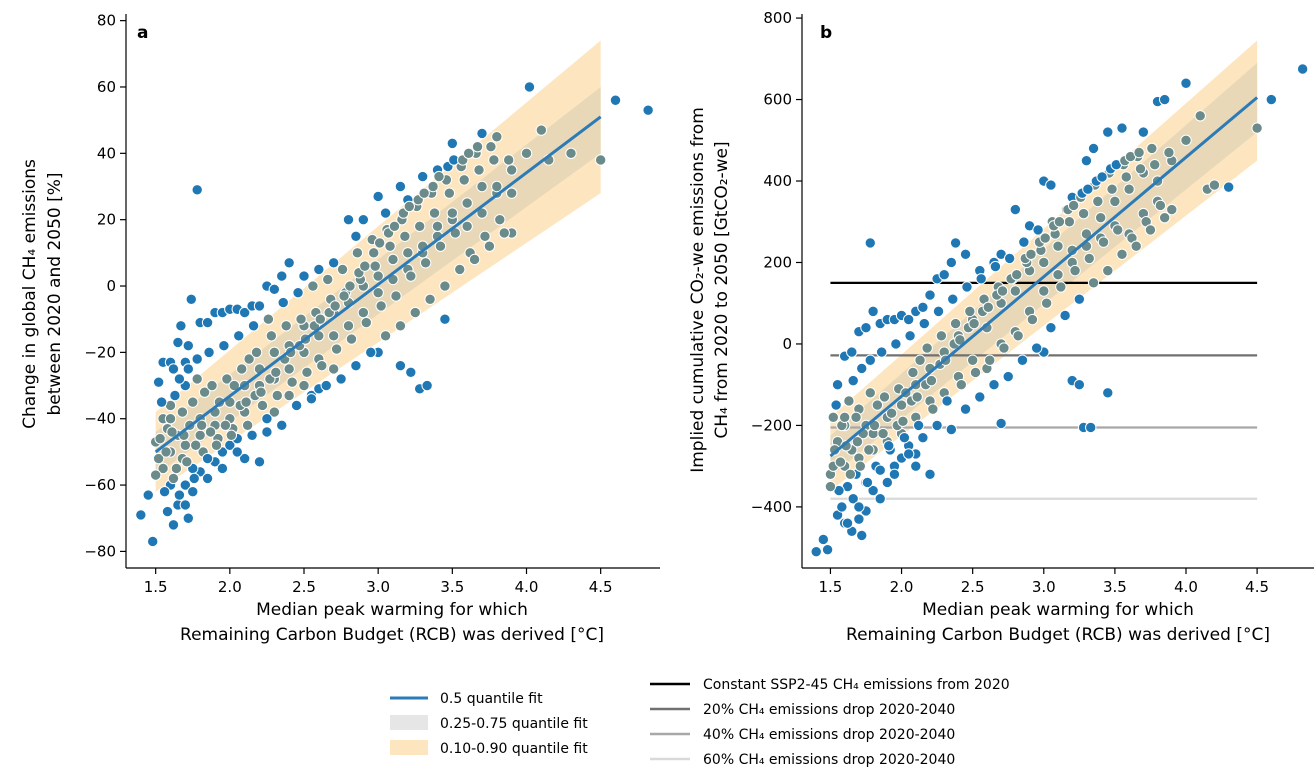 The height and width of the screenshot is (776, 1314). Describe the element at coordinates (831, 587) in the screenshot. I see `panel-b-x-tick-label: 1.5` at that location.